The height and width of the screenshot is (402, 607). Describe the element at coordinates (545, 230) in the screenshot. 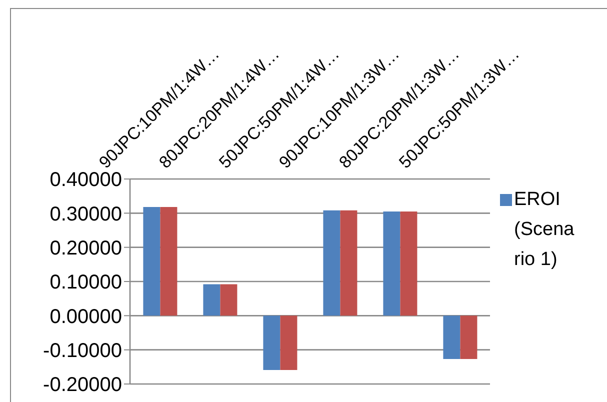

I see `legend-label: EROI (Scenario 1)` at that location.